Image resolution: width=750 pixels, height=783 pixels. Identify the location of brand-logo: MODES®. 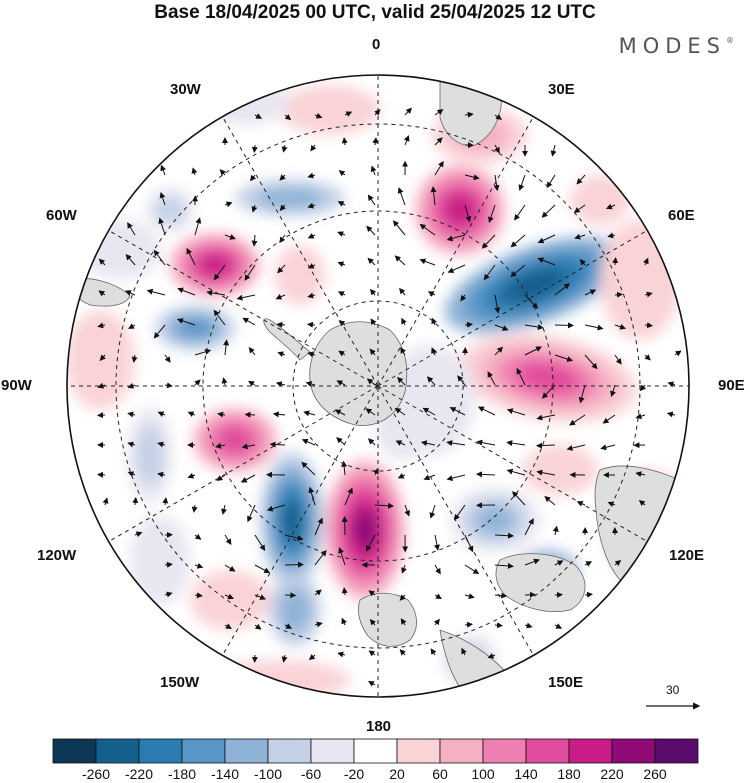
(676, 46).